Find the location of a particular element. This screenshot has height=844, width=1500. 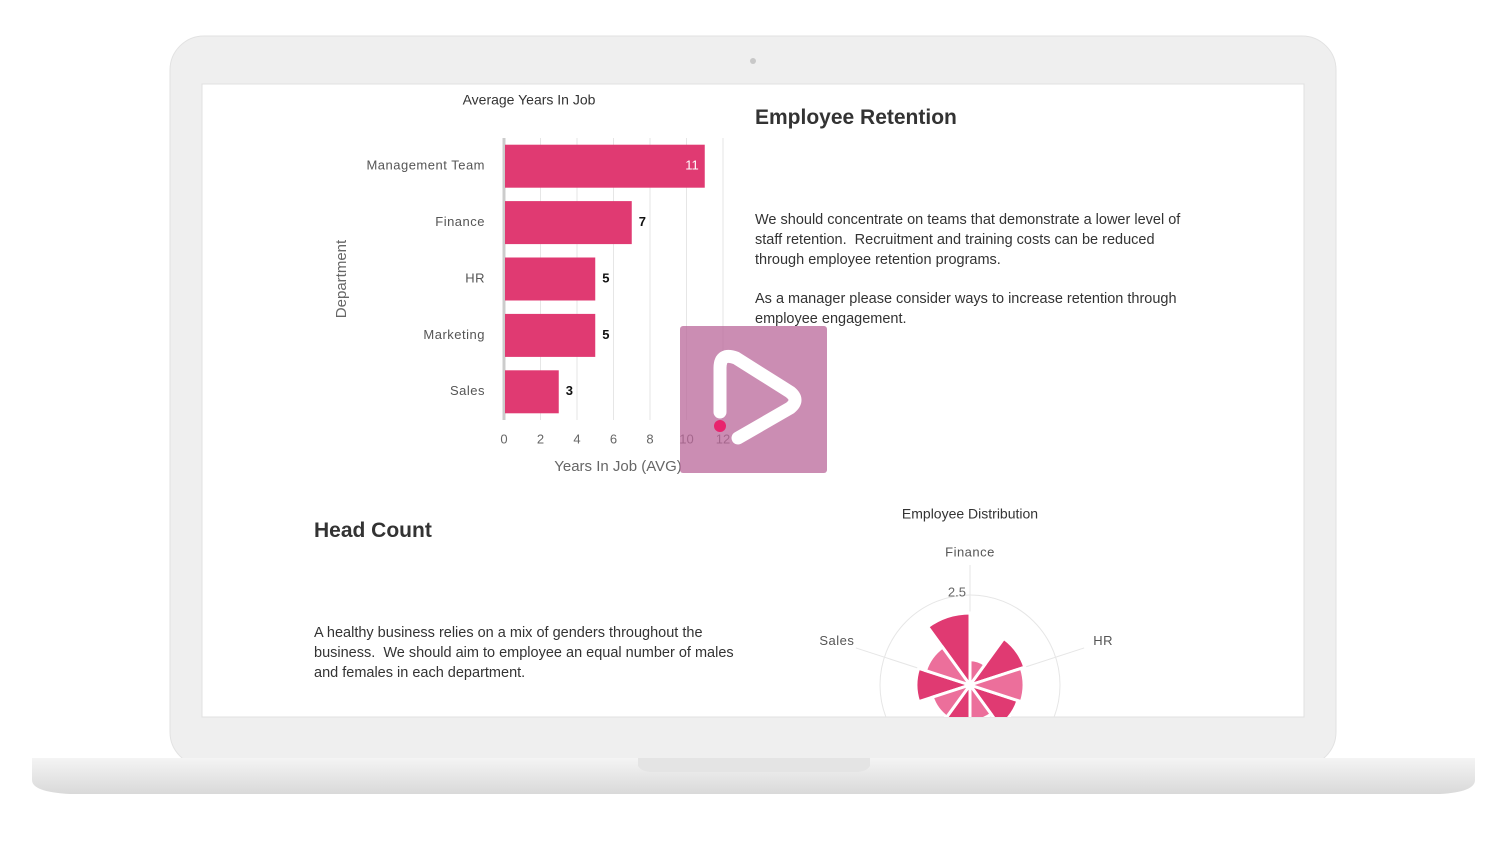

data-label: 3 is located at coordinates (569, 390).